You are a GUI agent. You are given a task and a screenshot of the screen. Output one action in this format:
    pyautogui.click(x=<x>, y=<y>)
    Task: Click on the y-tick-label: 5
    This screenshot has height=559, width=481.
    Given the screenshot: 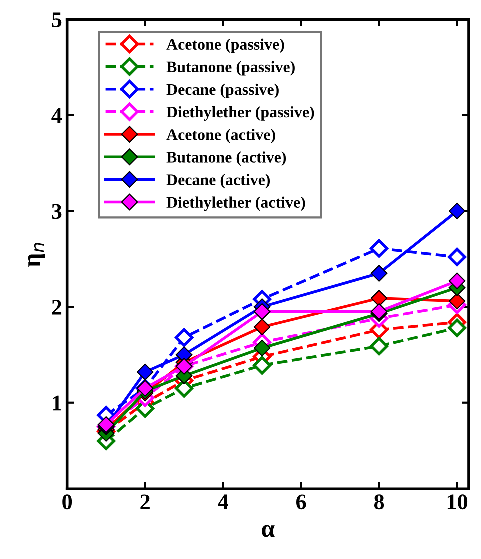 What is the action you would take?
    pyautogui.click(x=57, y=20)
    